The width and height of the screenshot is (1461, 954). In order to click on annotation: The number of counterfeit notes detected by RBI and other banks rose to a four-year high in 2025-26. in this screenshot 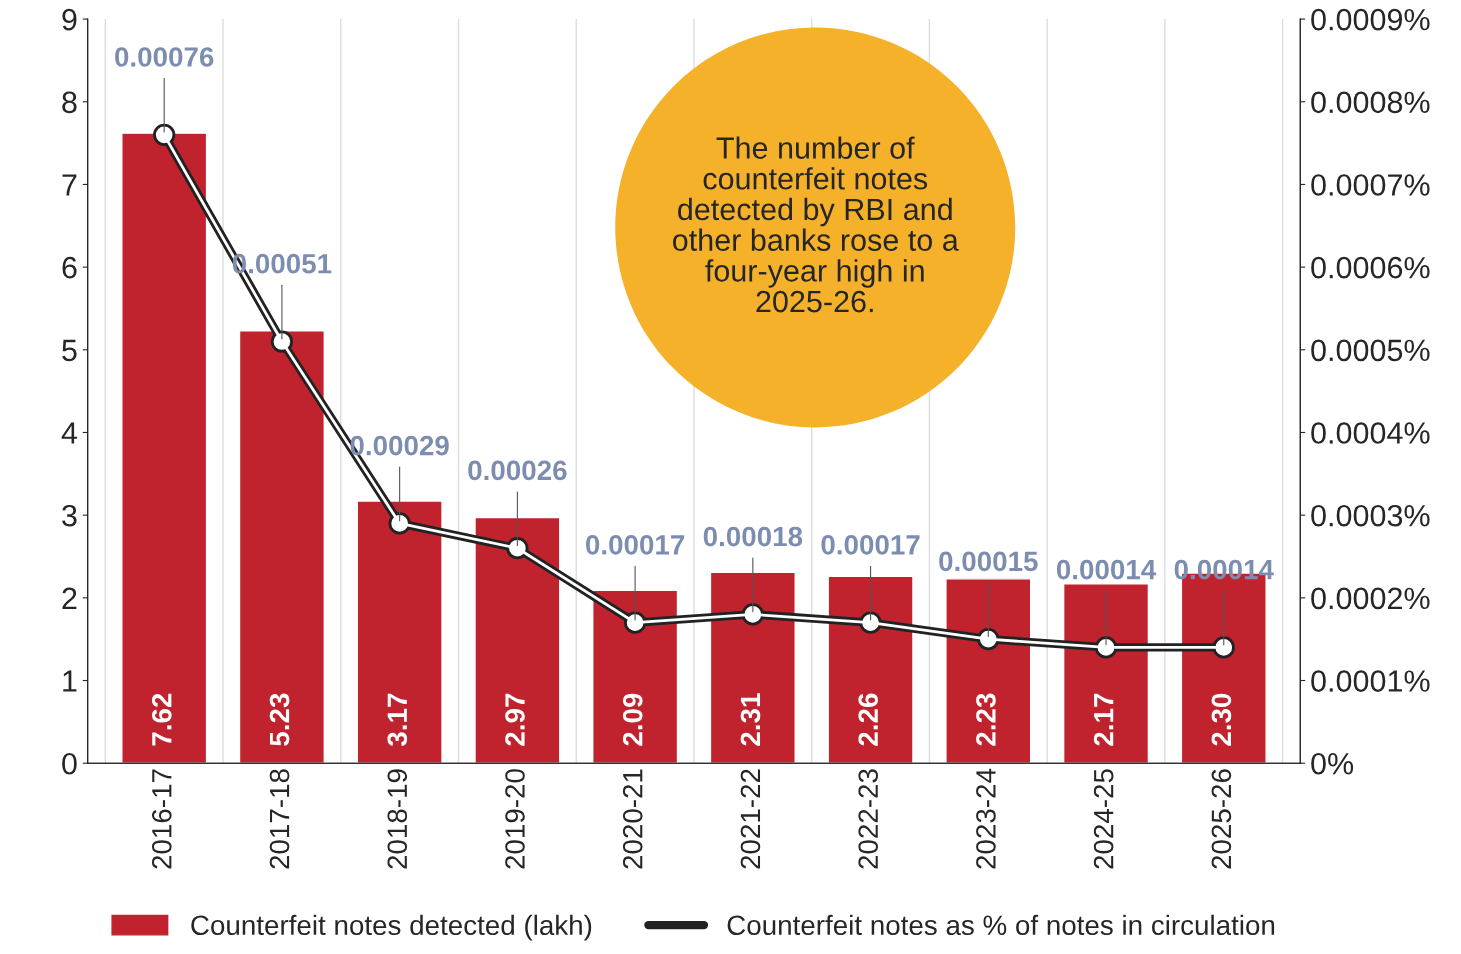, I will do `click(816, 224)`.